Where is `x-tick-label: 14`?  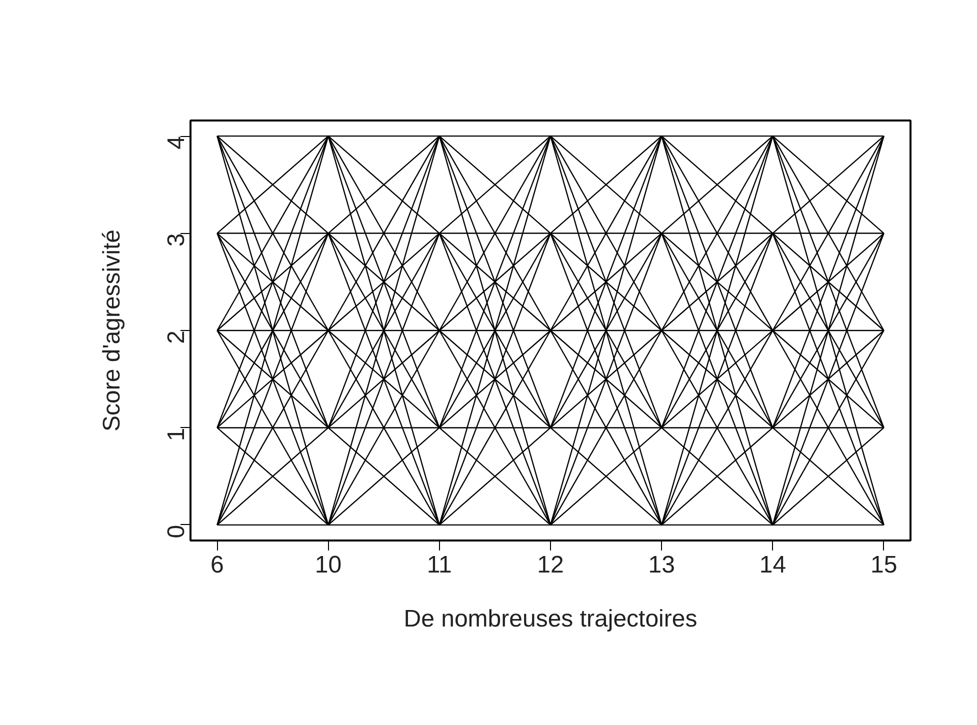 x-tick-label: 14 is located at coordinates (772, 565).